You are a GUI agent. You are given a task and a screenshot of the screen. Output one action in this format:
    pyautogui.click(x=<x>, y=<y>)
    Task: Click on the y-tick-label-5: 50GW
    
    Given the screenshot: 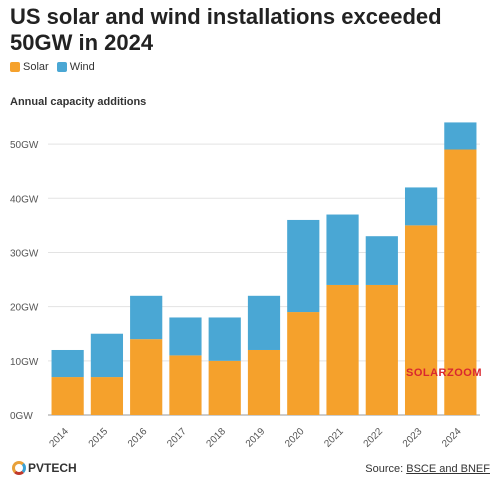 What is the action you would take?
    pyautogui.click(x=24, y=145)
    